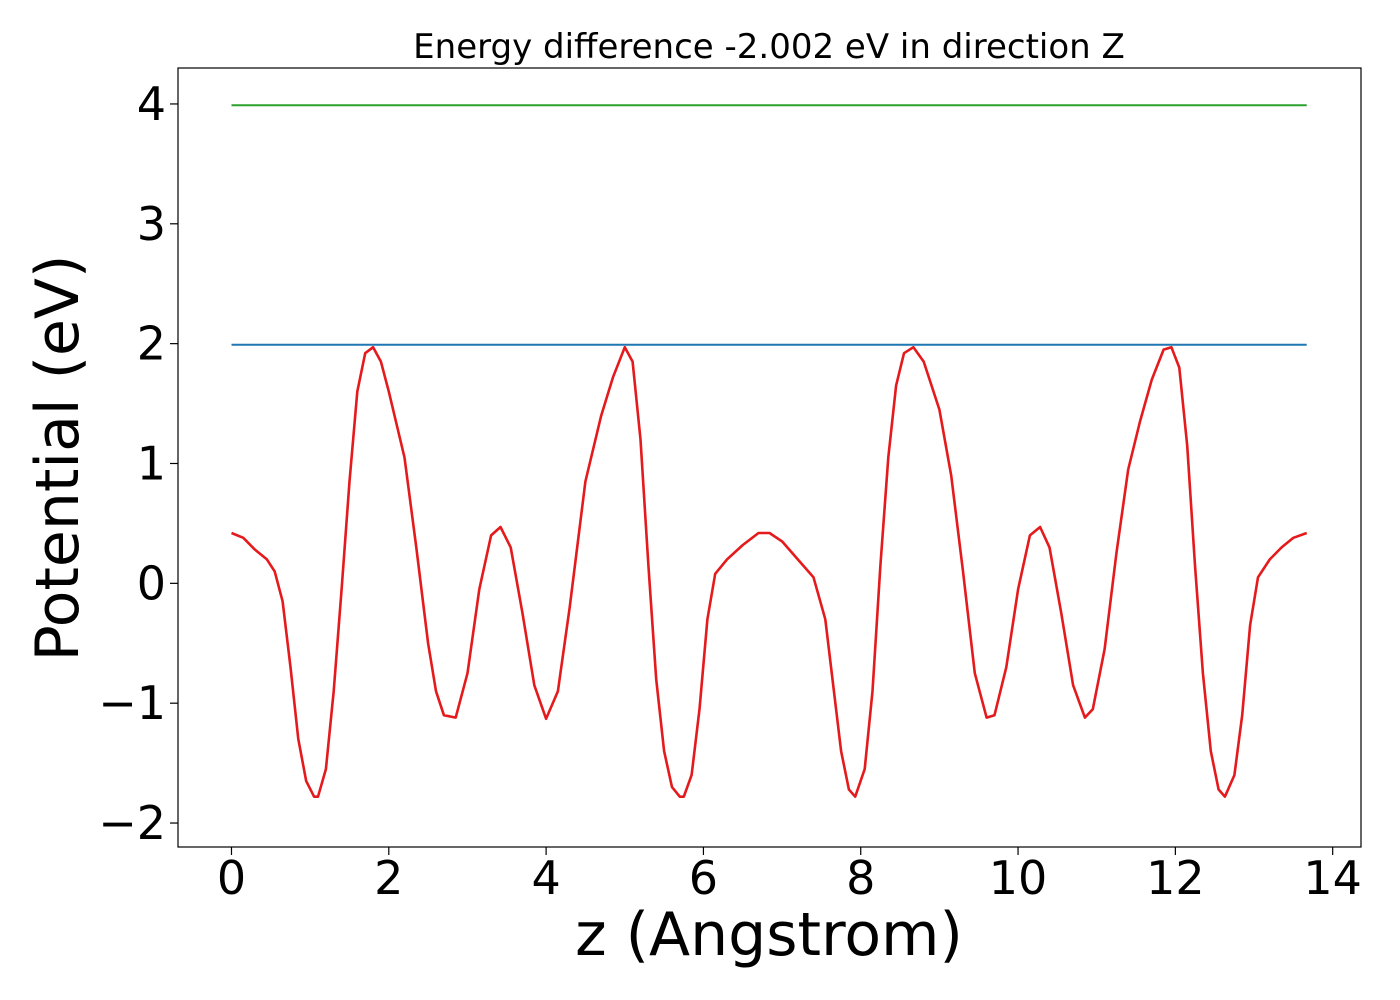 The width and height of the screenshot is (1400, 1000). What do you see at coordinates (545, 878) in the screenshot?
I see `x-tick-label: 4` at bounding box center [545, 878].